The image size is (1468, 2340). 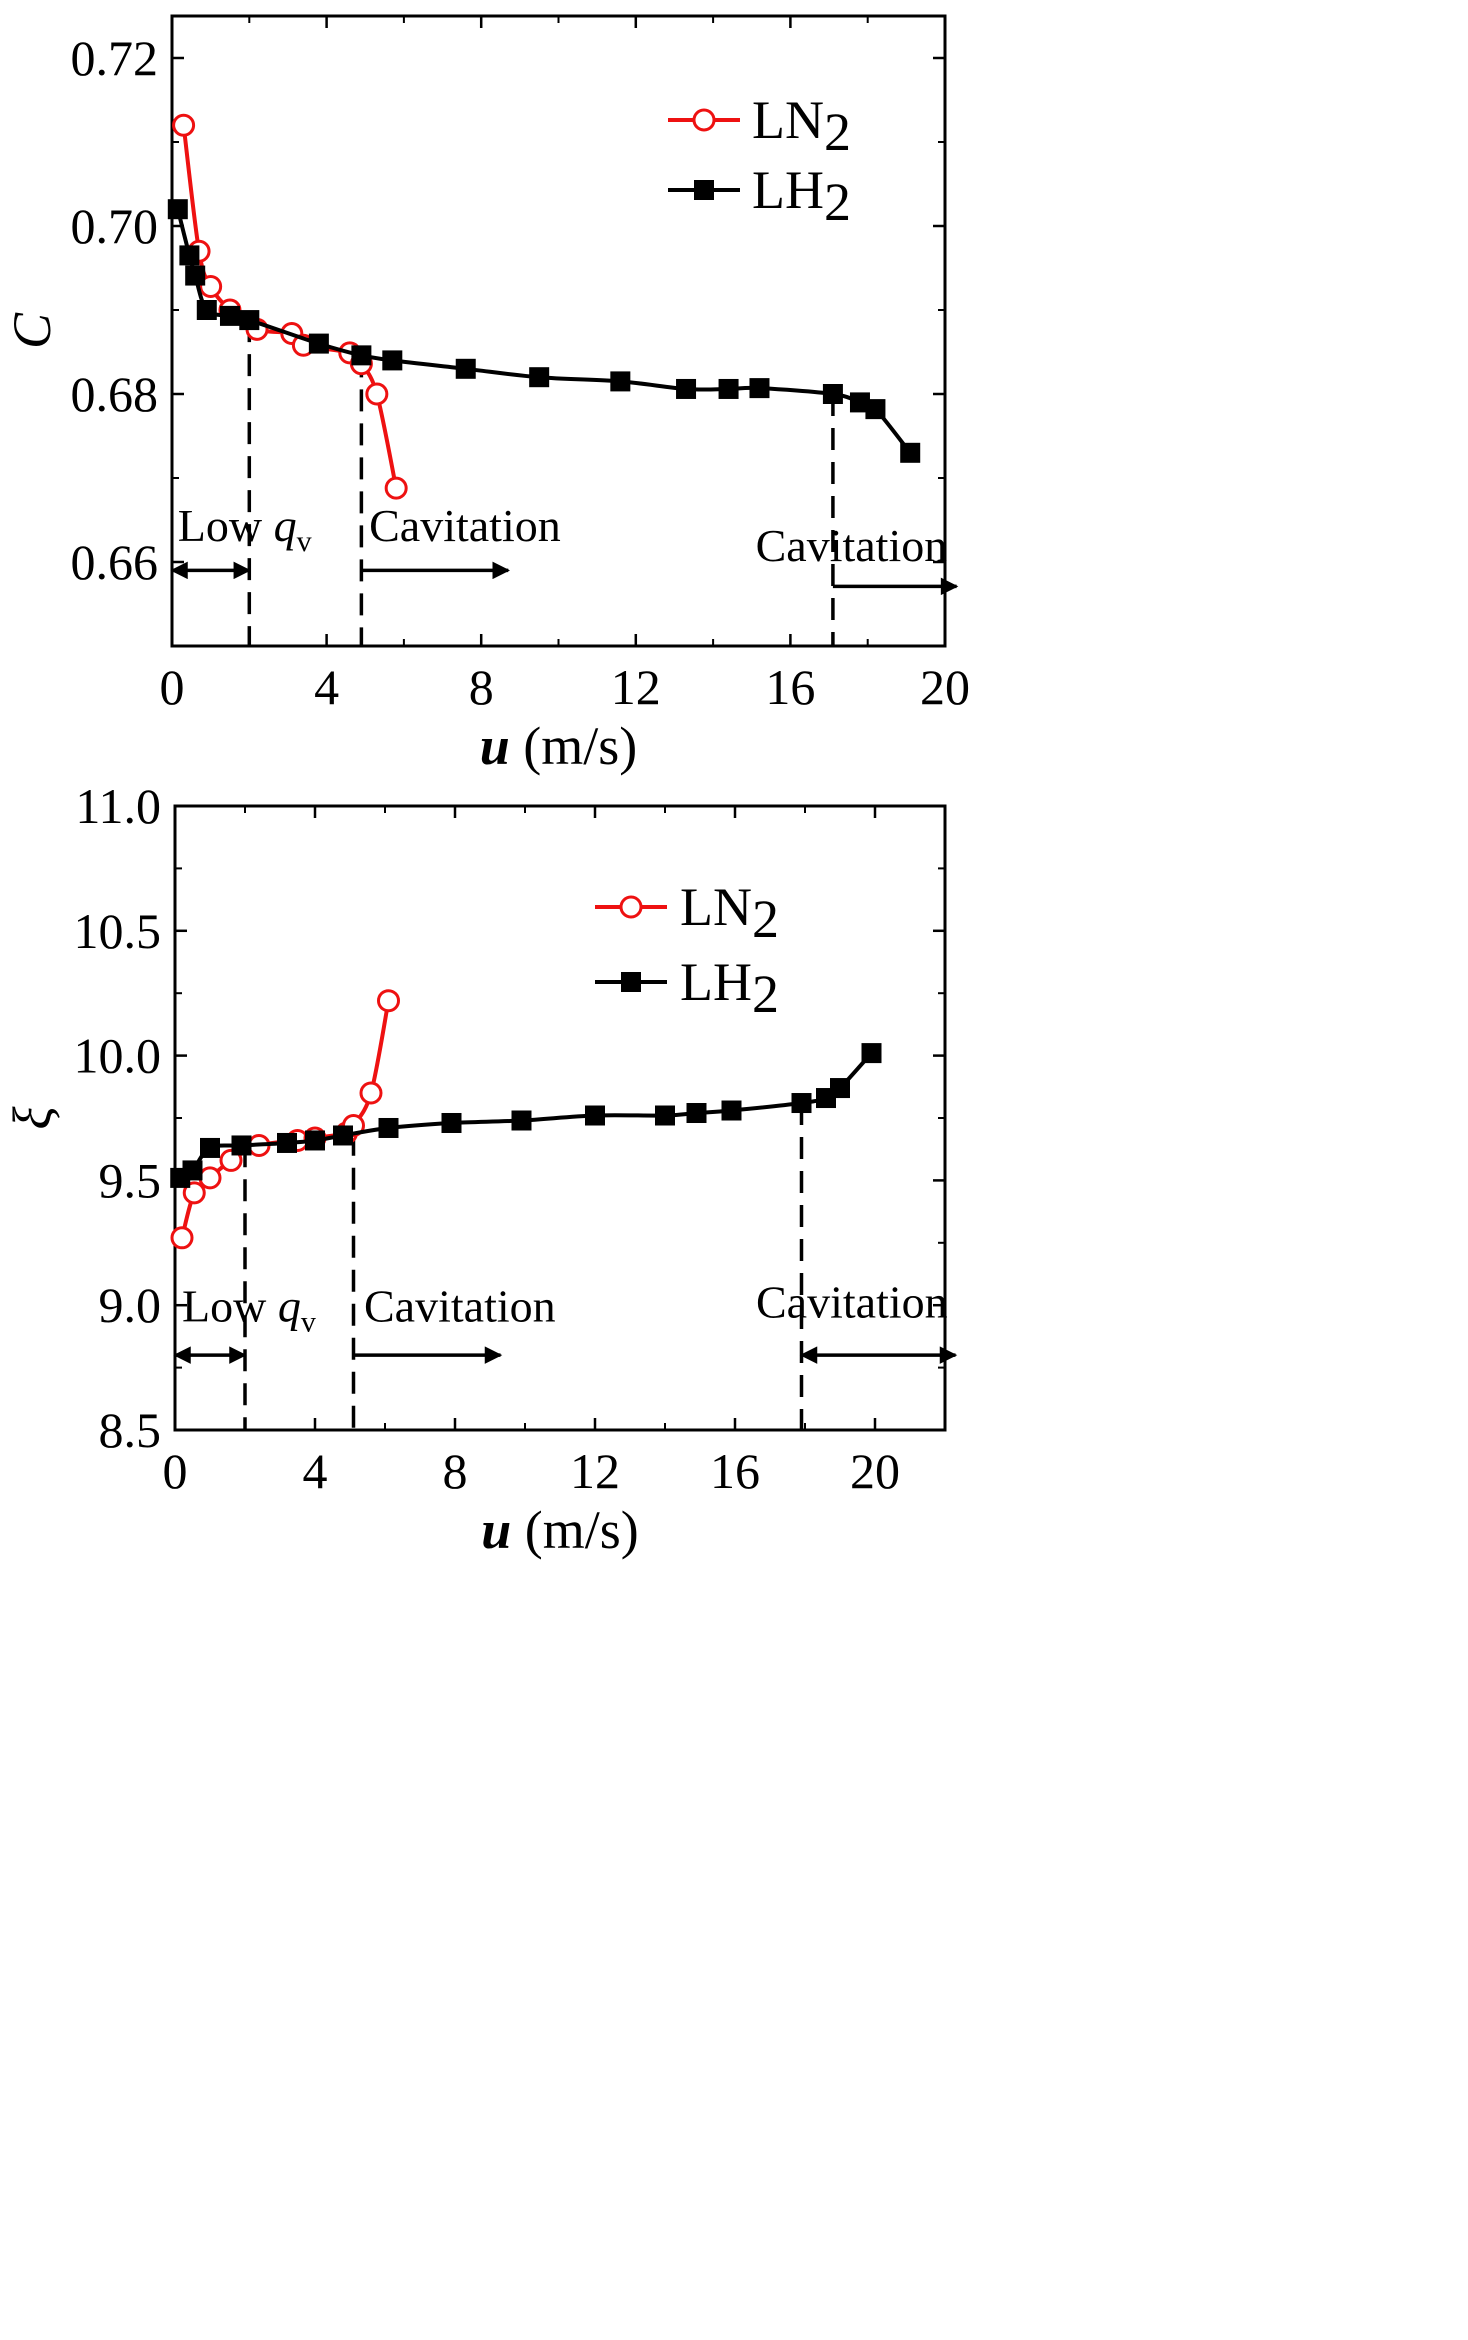 I want to click on y-axis-label: C, so click(x=32, y=330).